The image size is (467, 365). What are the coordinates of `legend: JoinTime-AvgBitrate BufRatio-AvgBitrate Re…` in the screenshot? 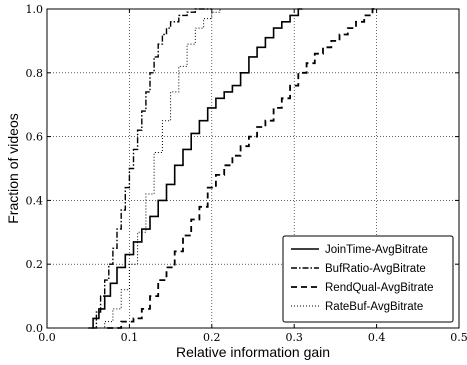 It's located at (368, 279).